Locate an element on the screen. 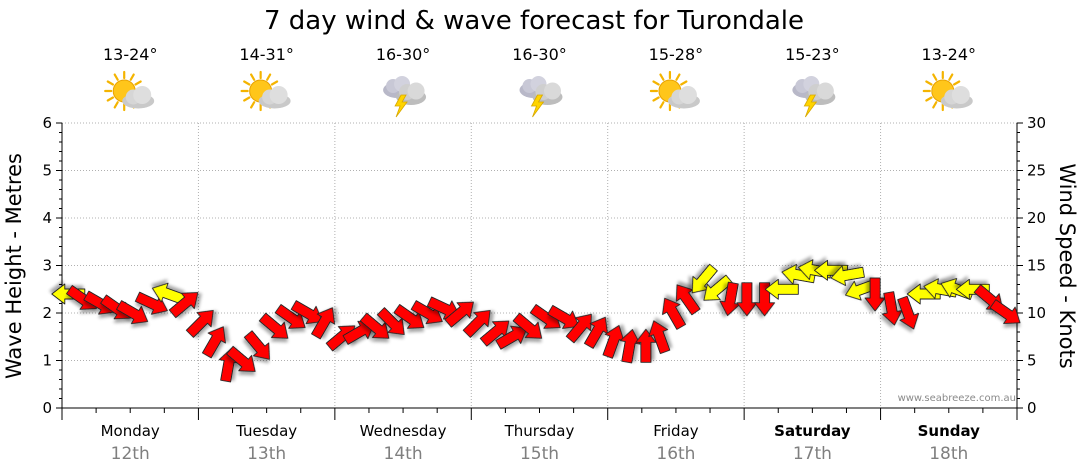  day-temperature: 15-28° is located at coordinates (676, 54).